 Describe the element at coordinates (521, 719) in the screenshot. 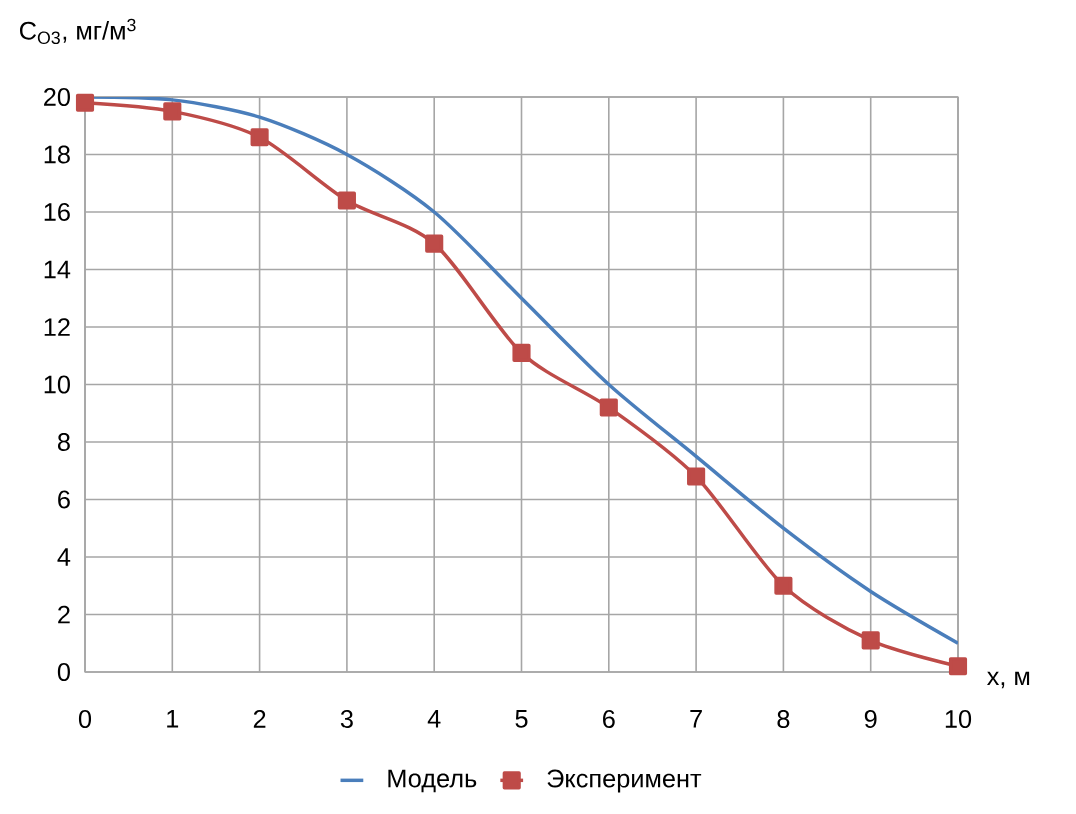

I see `x-tick-label: 5` at that location.